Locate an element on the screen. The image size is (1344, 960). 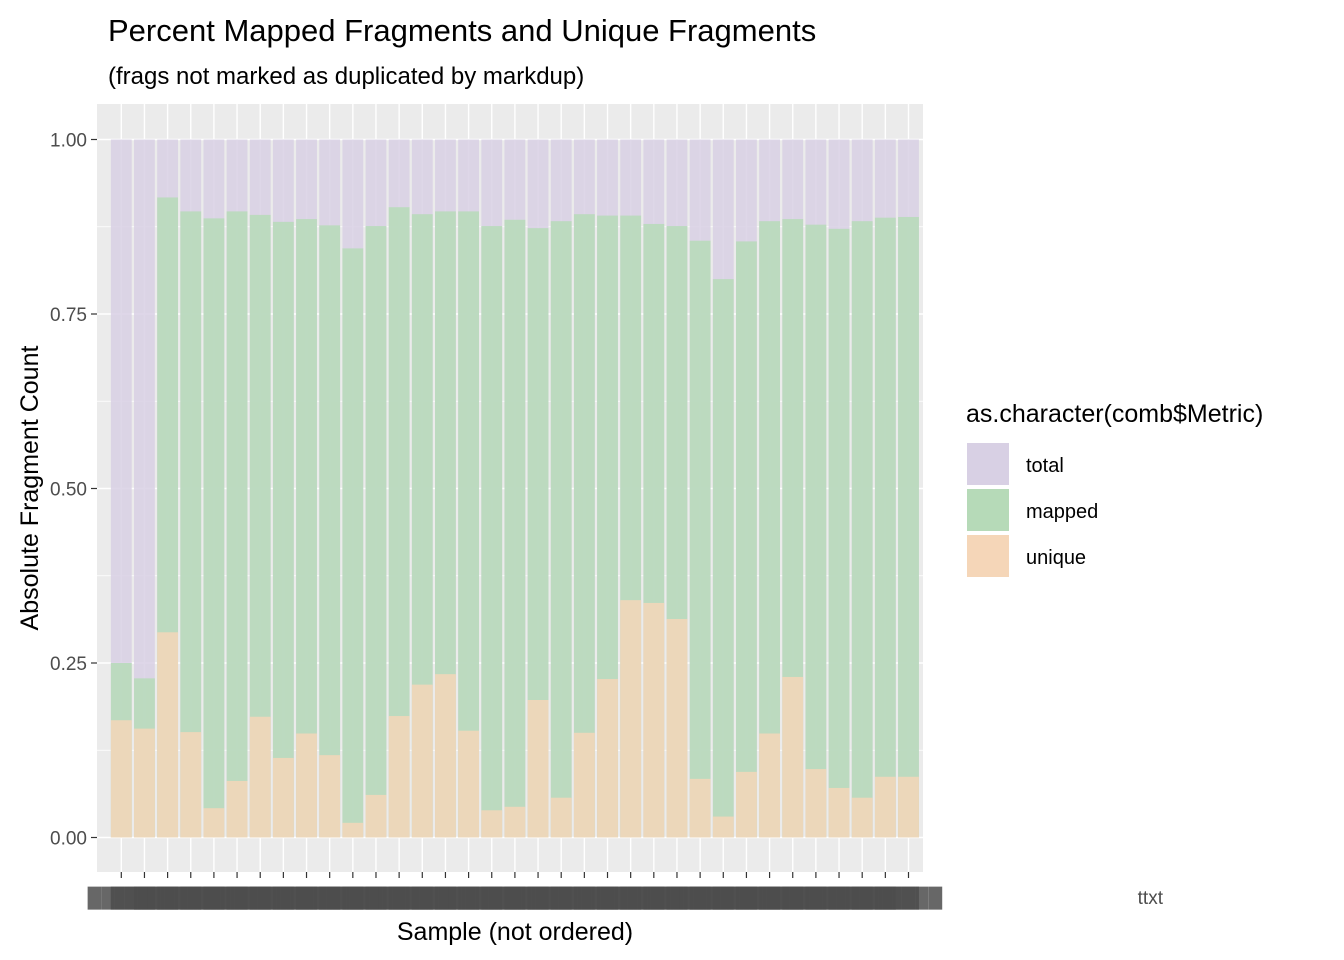
legend-label-unique: unique is located at coordinates (1056, 558).